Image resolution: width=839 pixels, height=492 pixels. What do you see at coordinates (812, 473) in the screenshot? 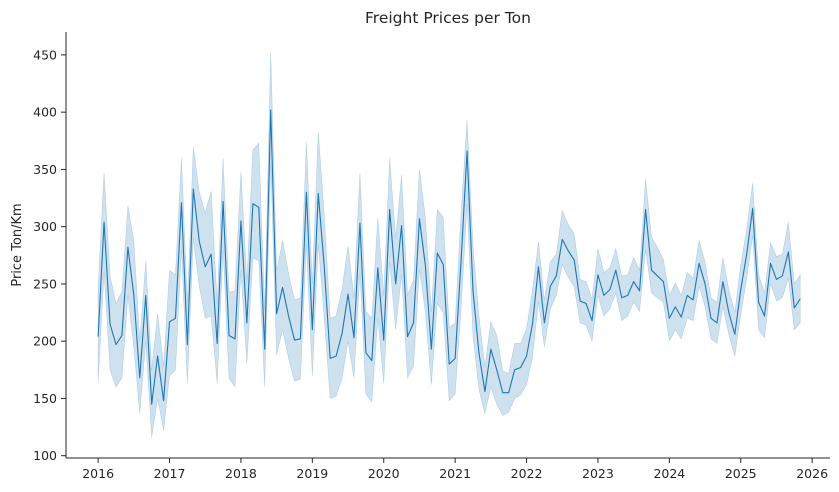
I see `x-tick-label: 2026` at bounding box center [812, 473].